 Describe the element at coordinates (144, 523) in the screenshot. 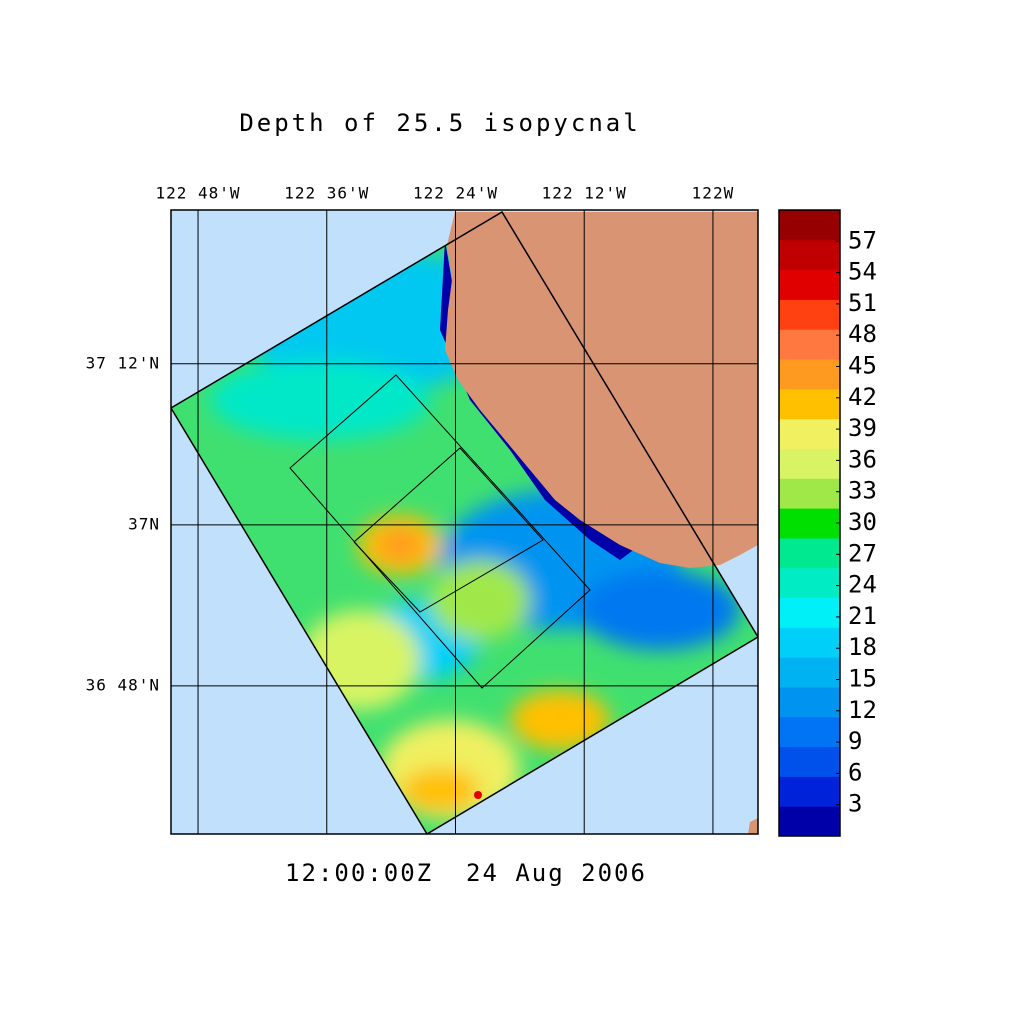

I see `lat-tick-label: 37N` at that location.